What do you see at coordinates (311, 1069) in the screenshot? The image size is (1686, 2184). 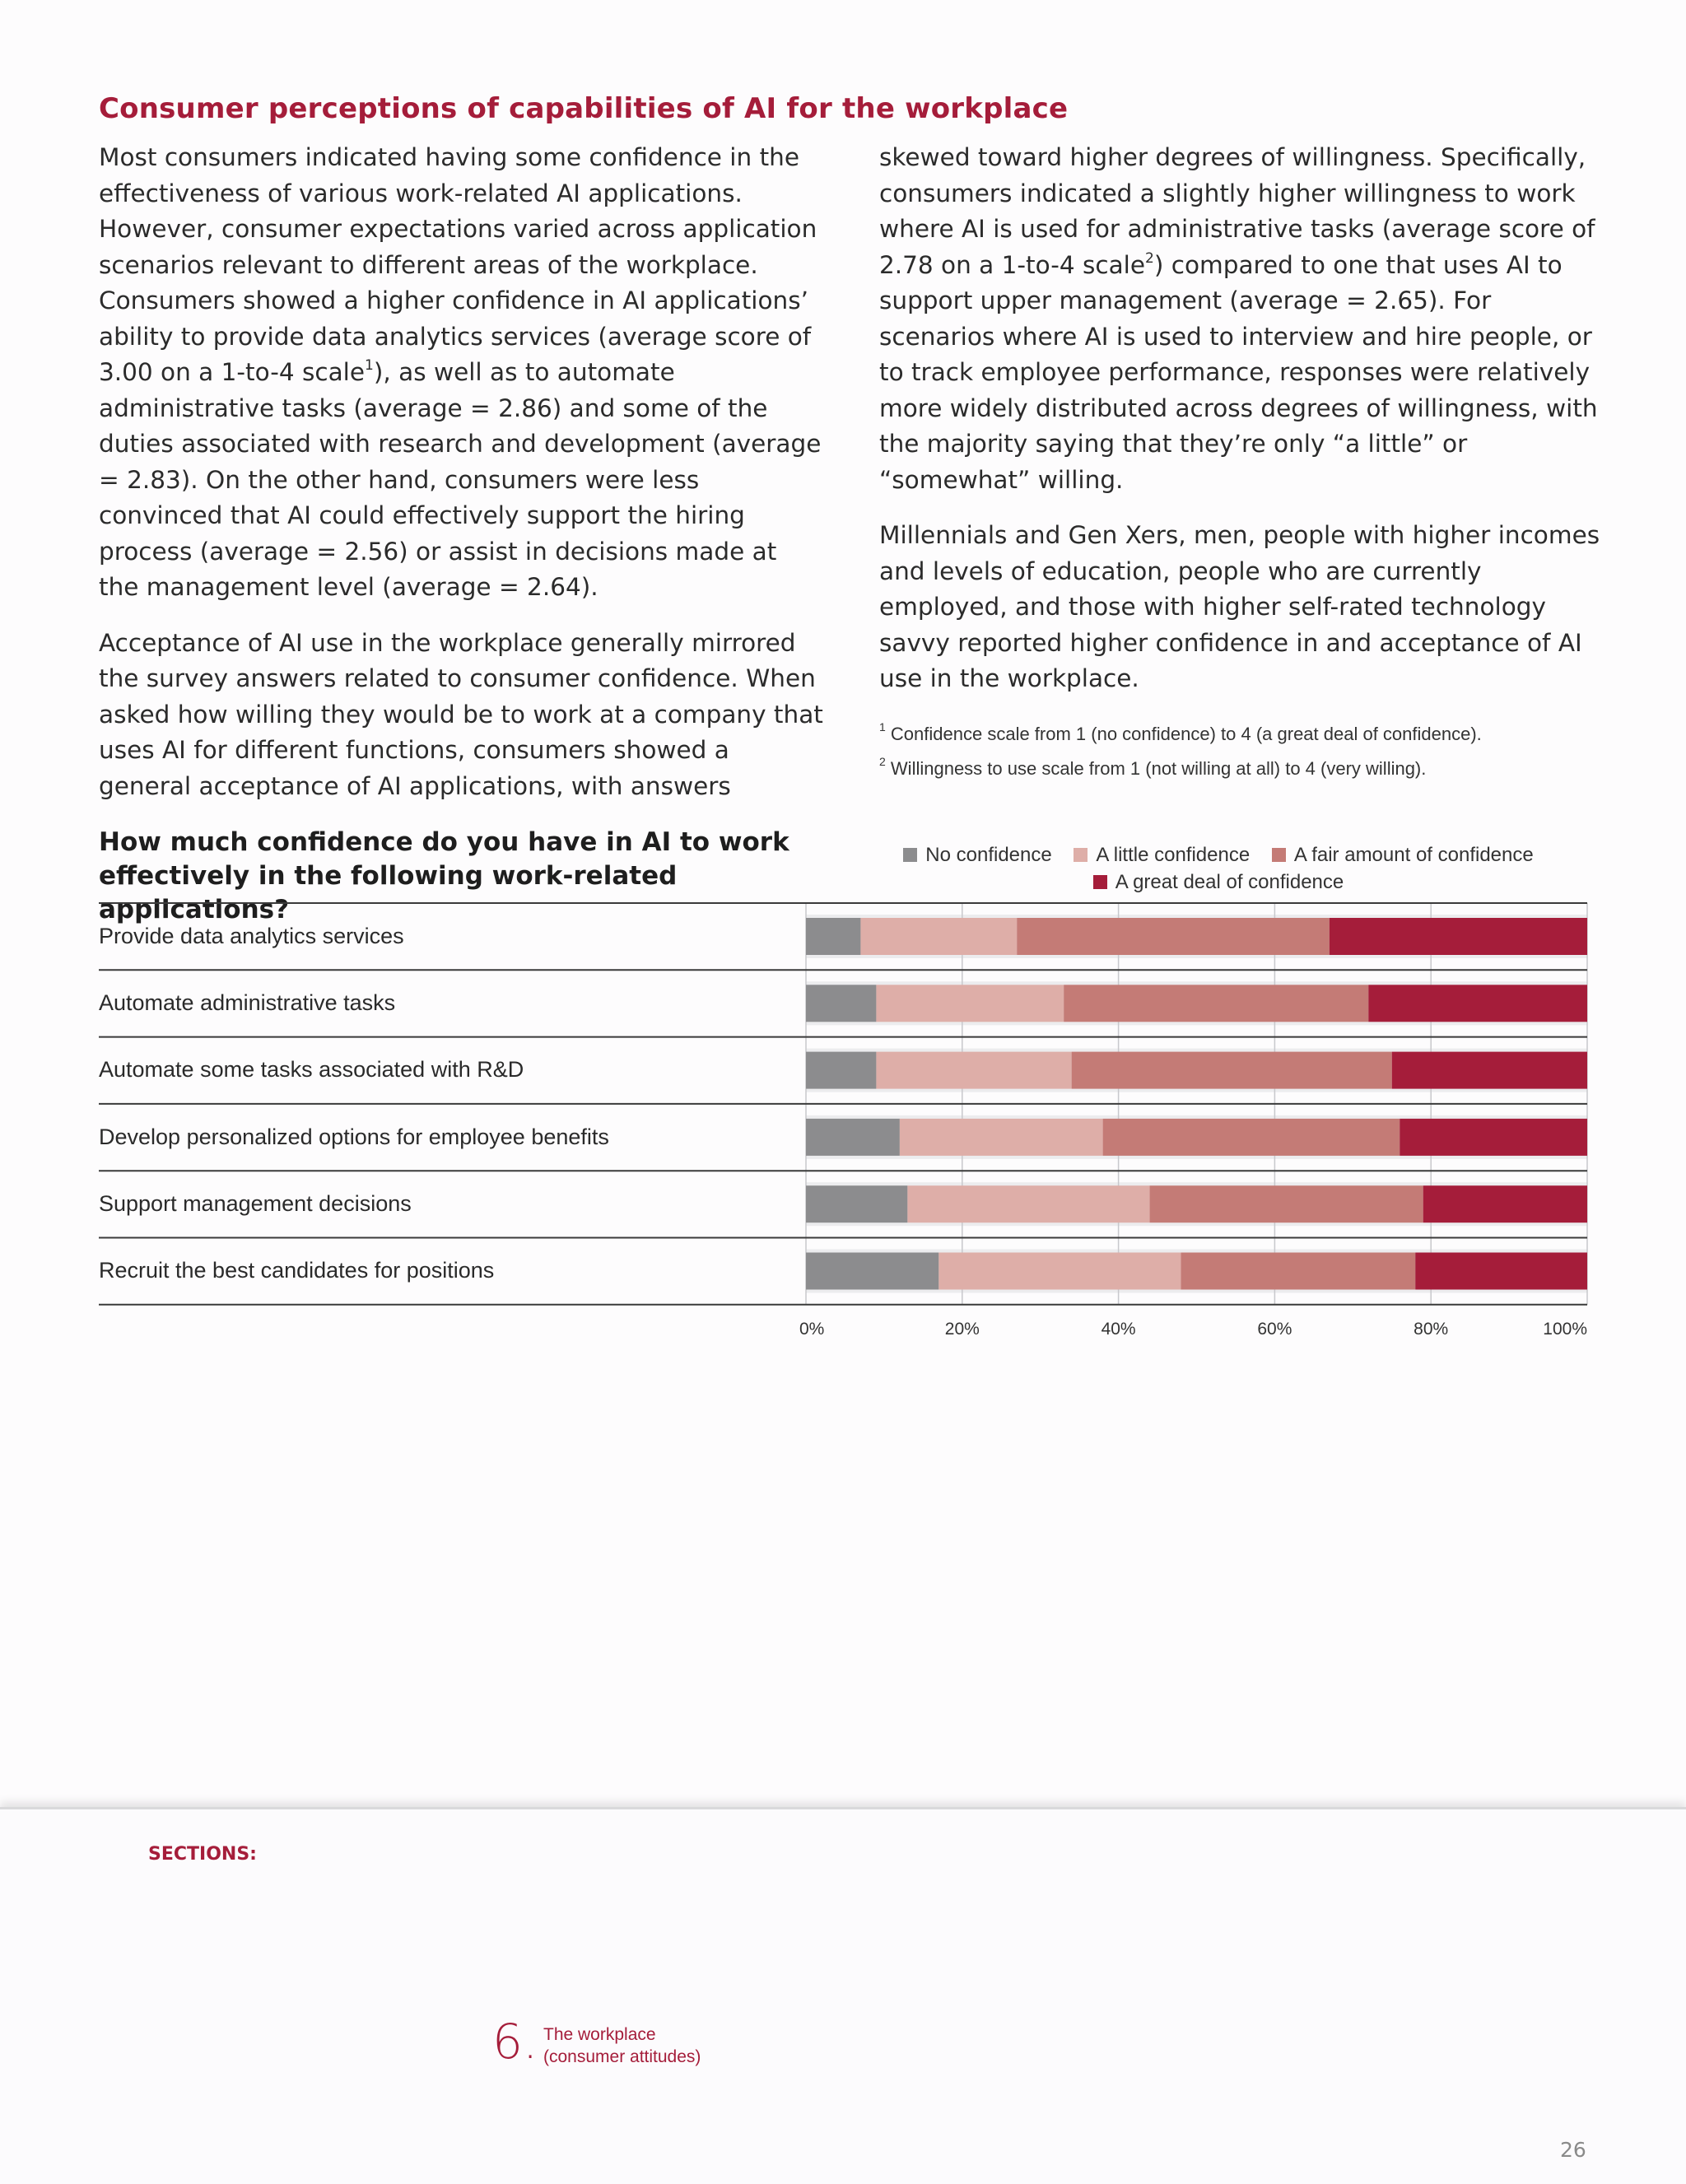 I see `category-label: Automate some tasks associated with R&D` at bounding box center [311, 1069].